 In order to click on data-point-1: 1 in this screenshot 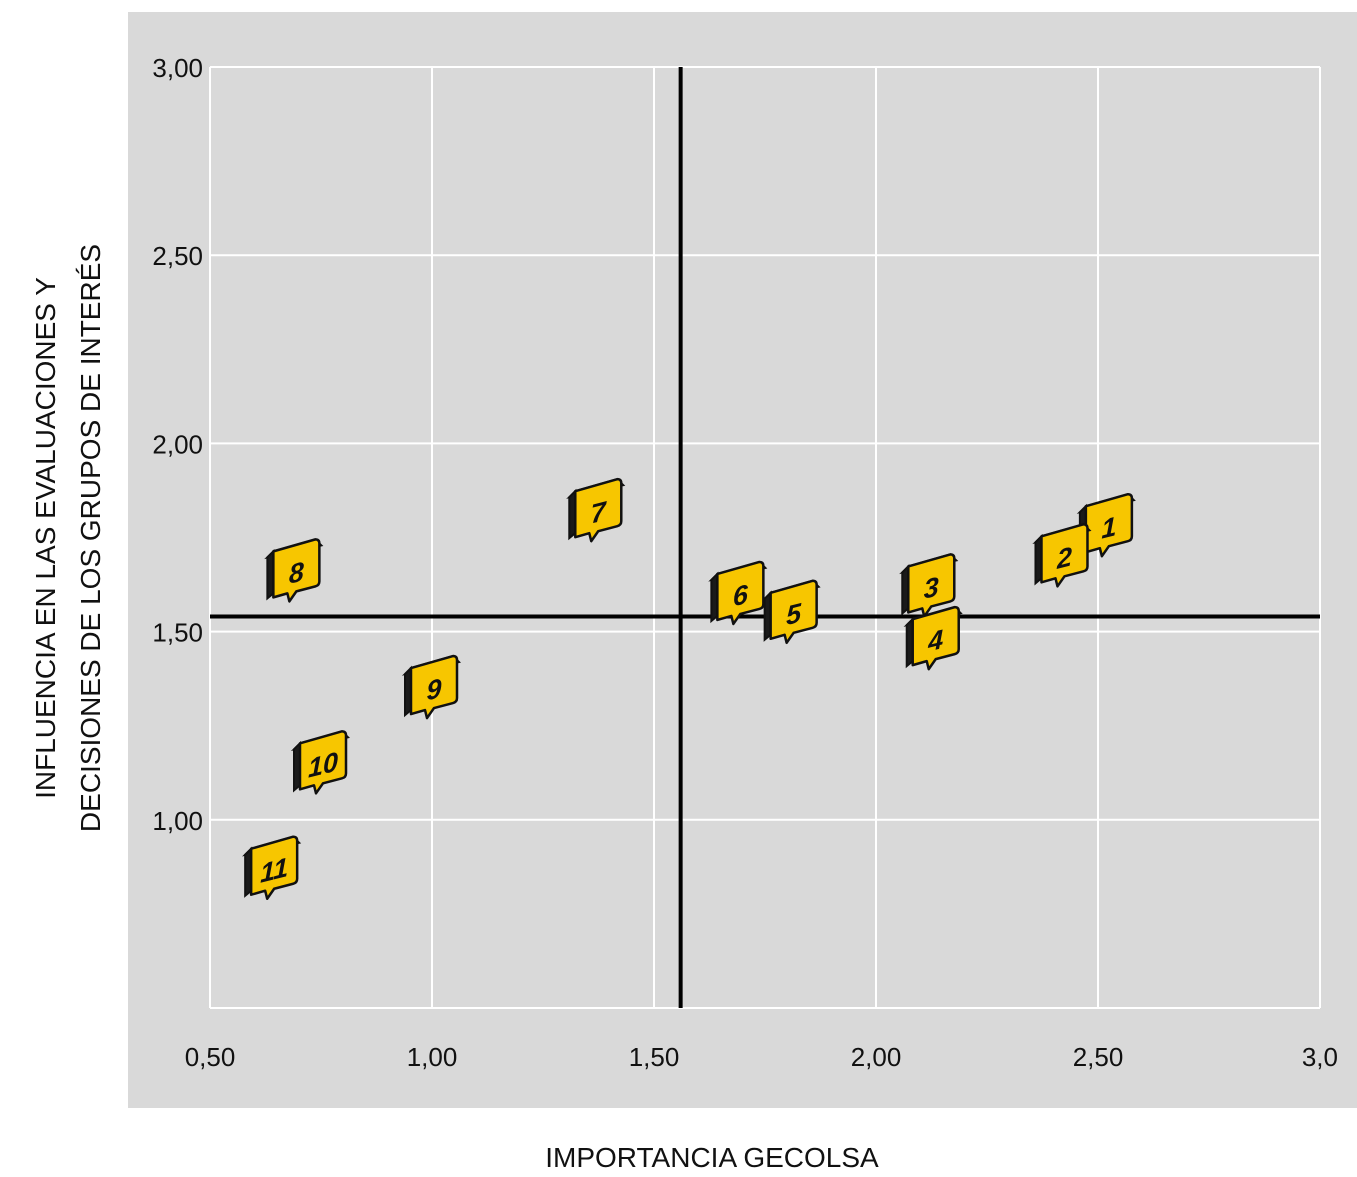, I will do `click(1106, 525)`.